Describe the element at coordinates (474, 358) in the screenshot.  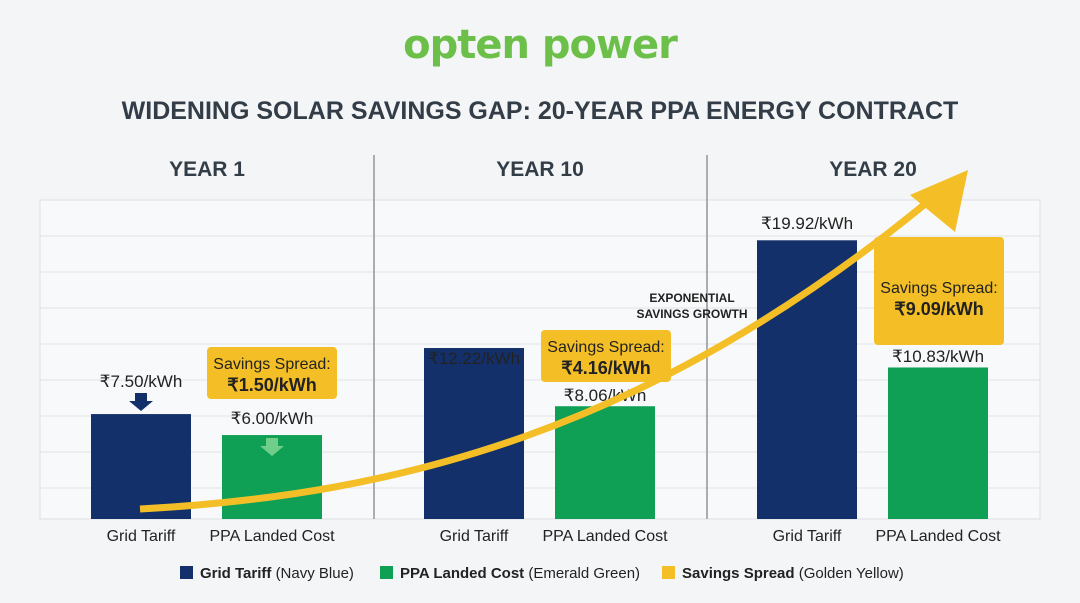
I see `bar-value-label: ₹12.22/kWh` at that location.